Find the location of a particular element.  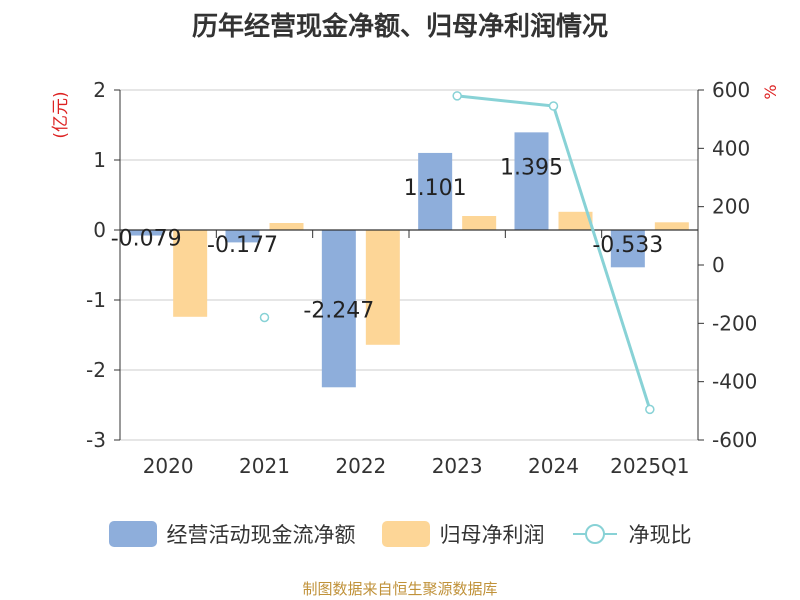

y-right-tick-label: -400 is located at coordinates (734, 382).